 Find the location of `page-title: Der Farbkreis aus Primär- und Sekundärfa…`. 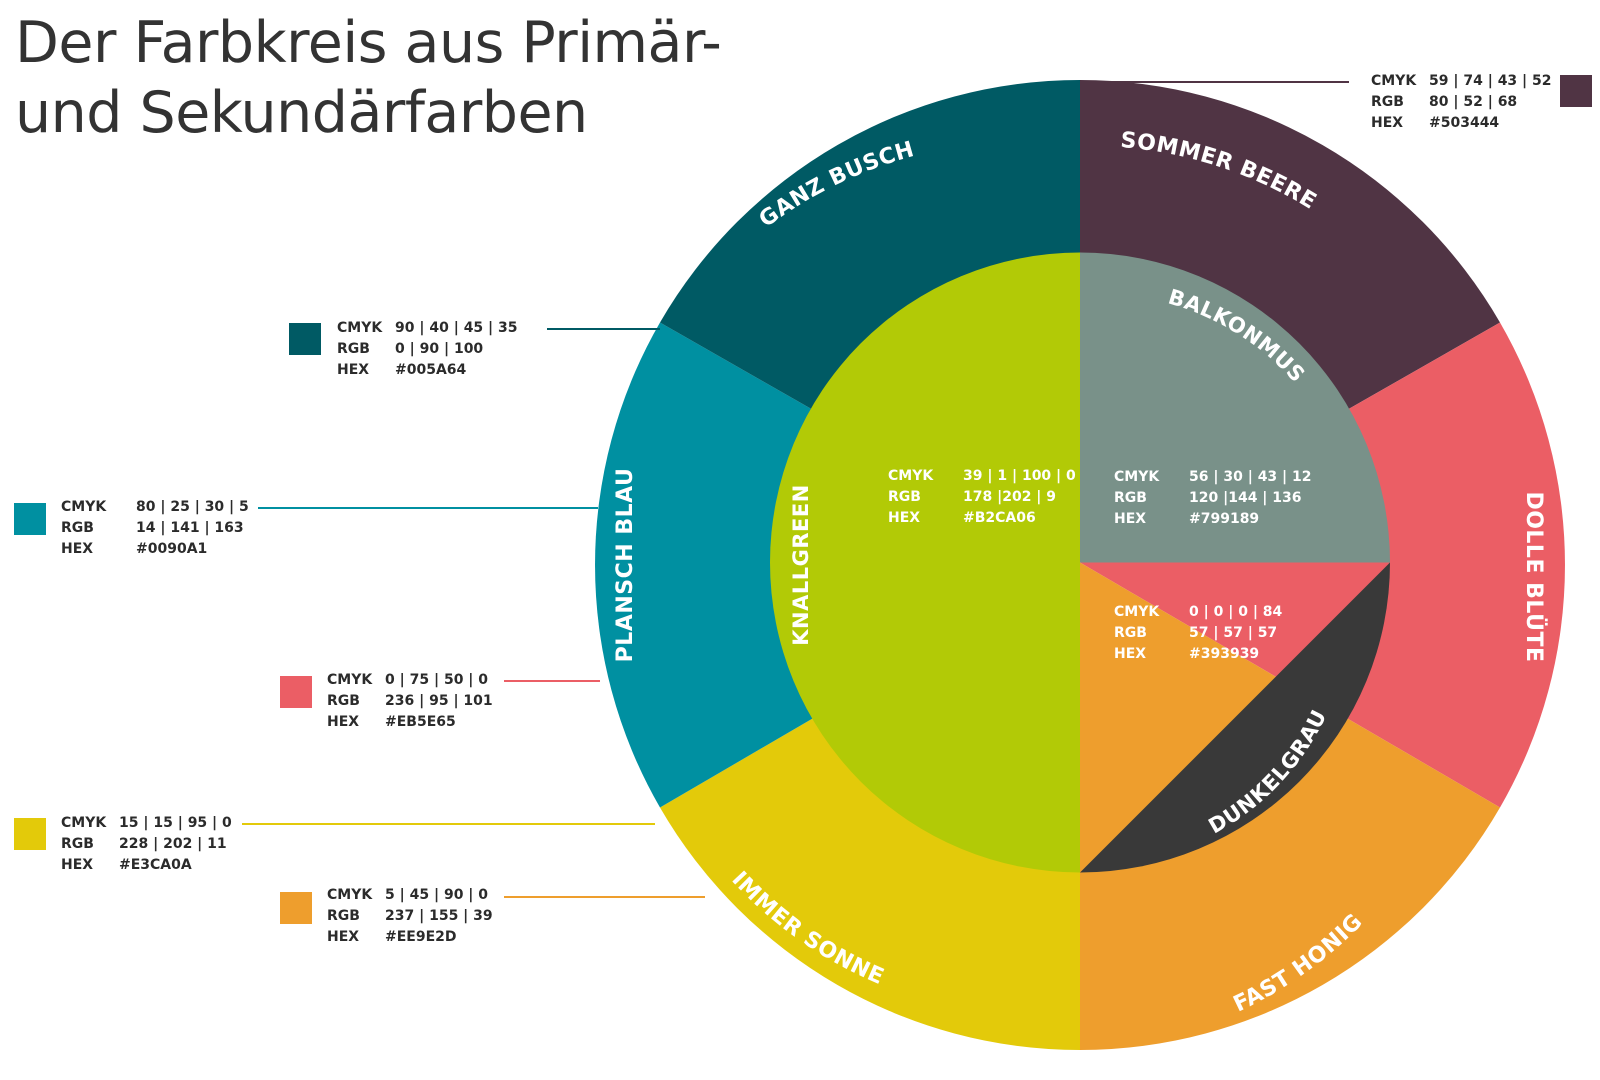

page-title: Der Farbkreis aus Primär- und Sekundärfa… is located at coordinates (415, 83).